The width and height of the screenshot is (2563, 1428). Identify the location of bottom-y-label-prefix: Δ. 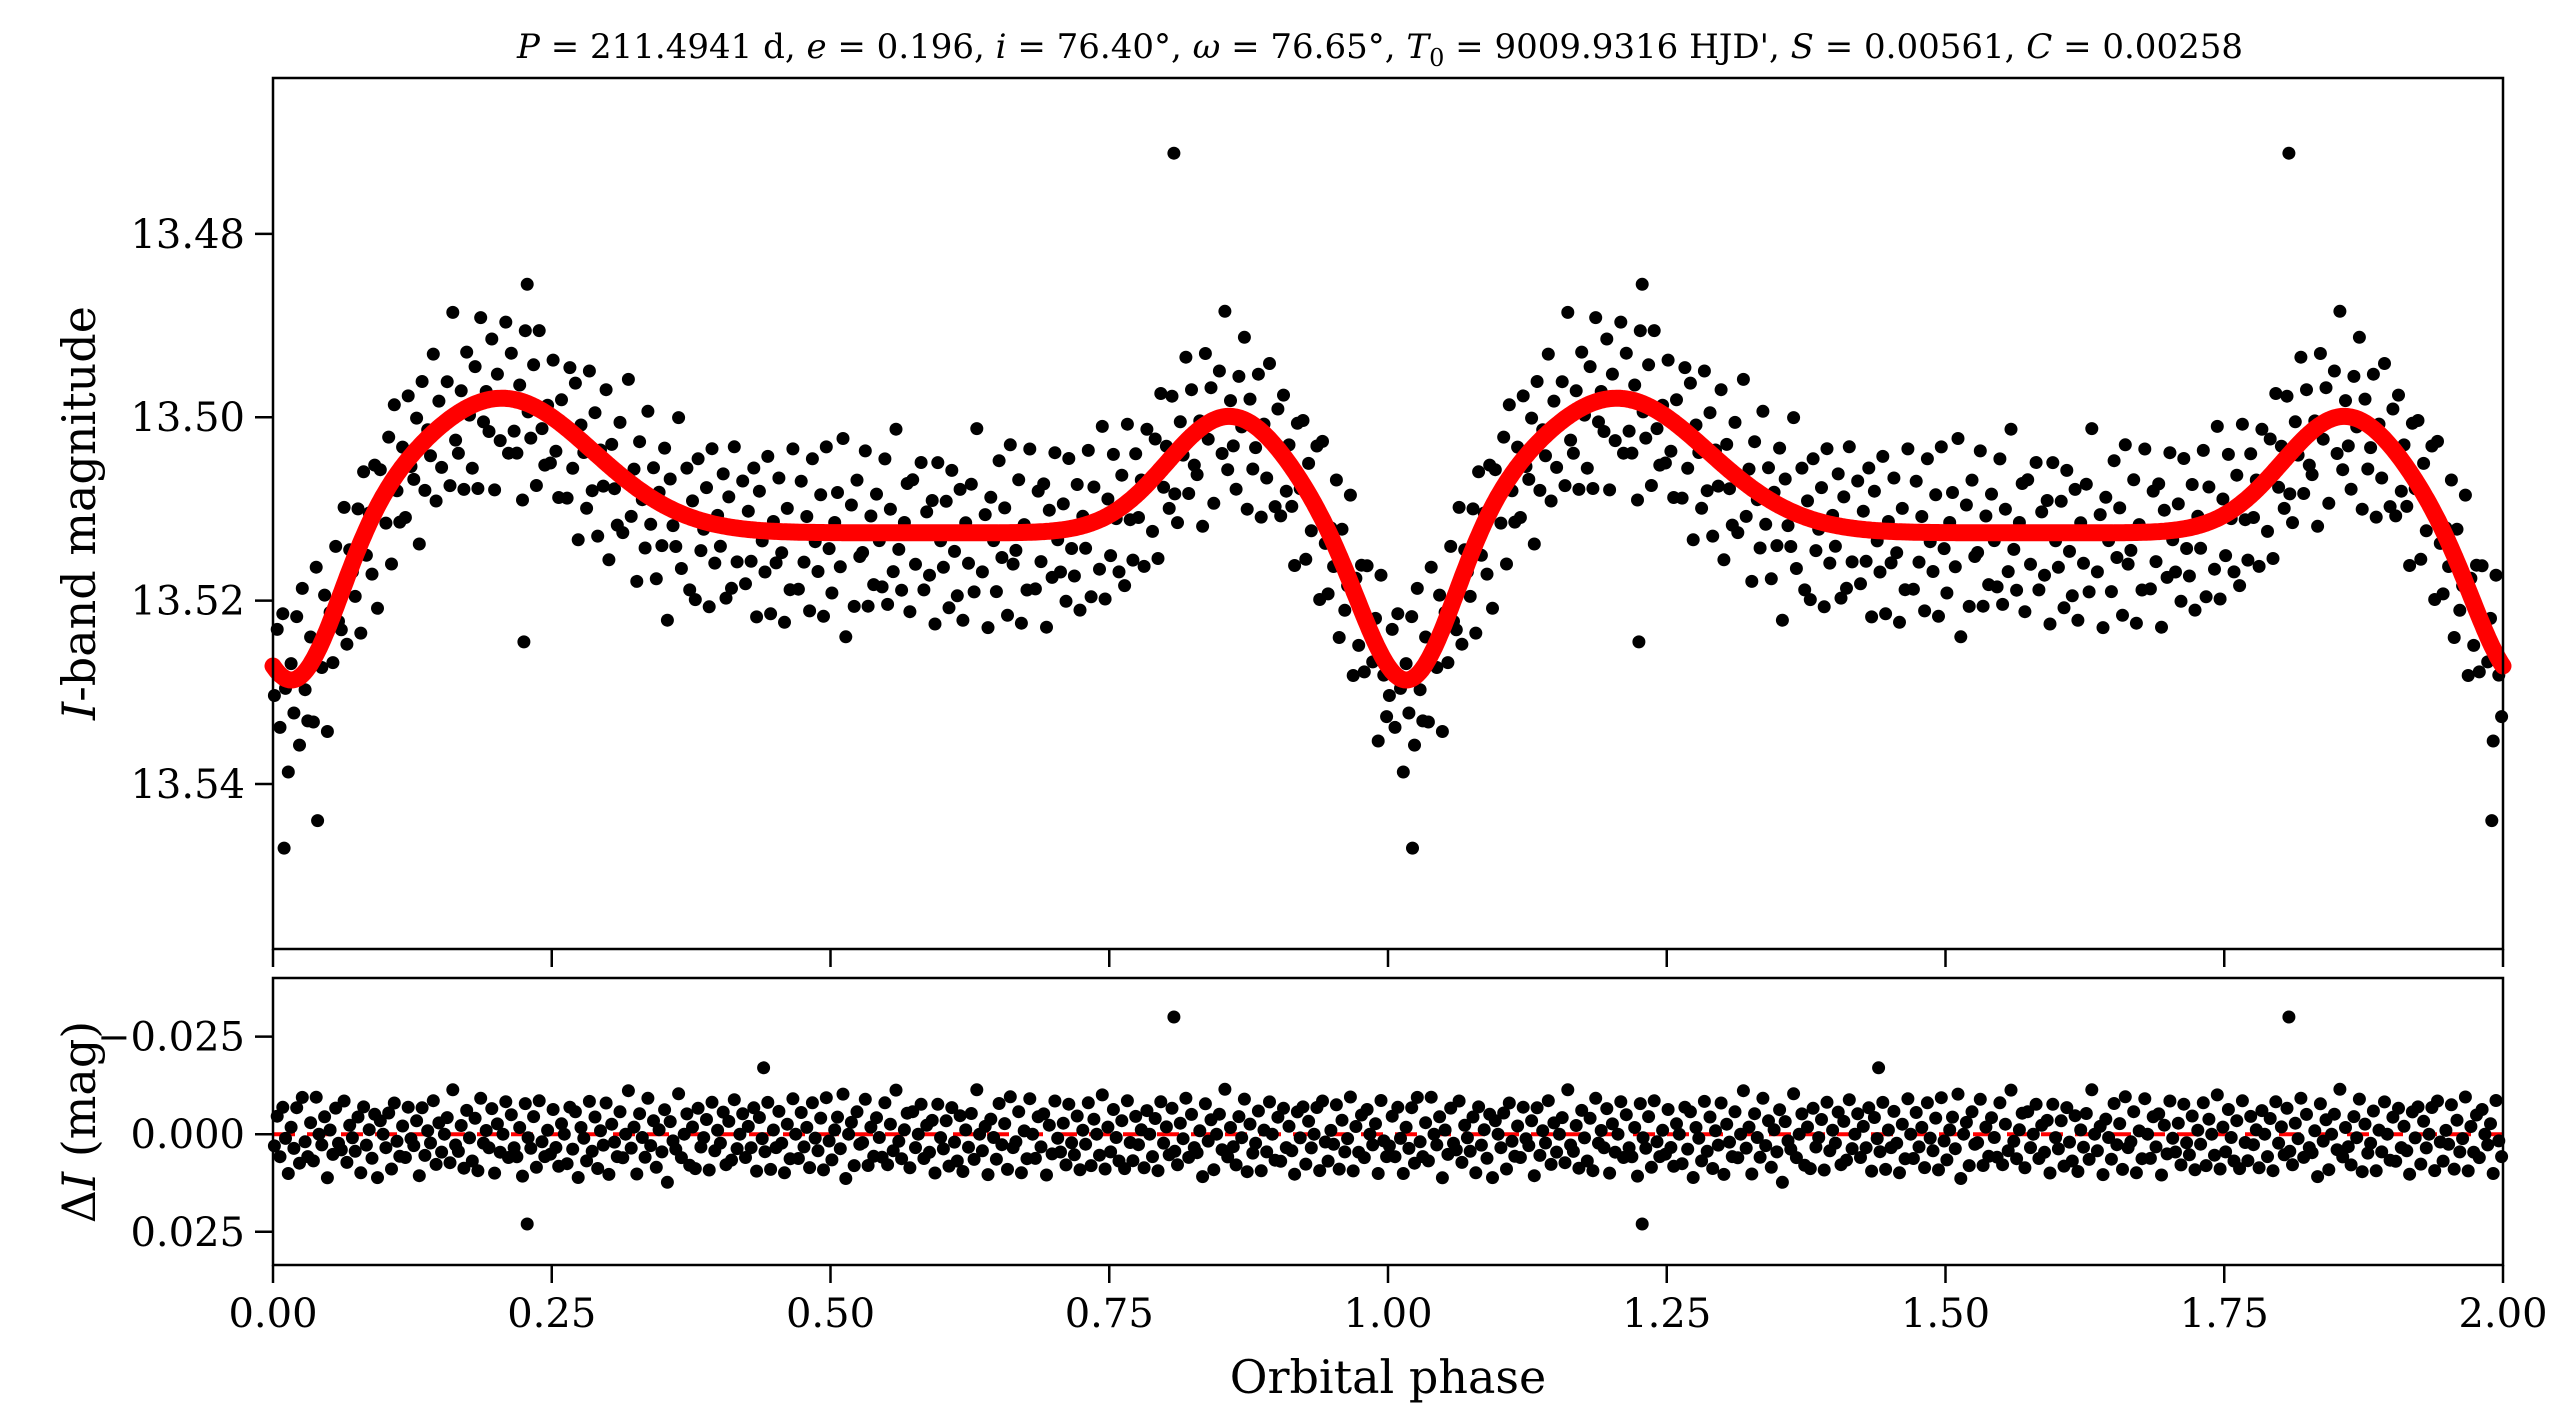
(79, 1206).